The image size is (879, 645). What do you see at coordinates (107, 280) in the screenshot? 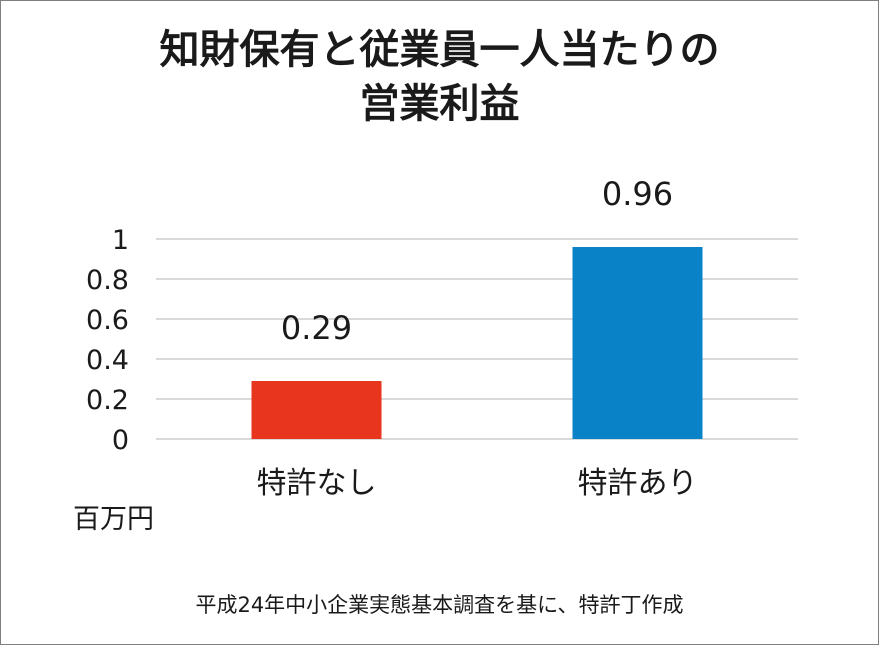
I see `y-tick-label: 0.8` at bounding box center [107, 280].